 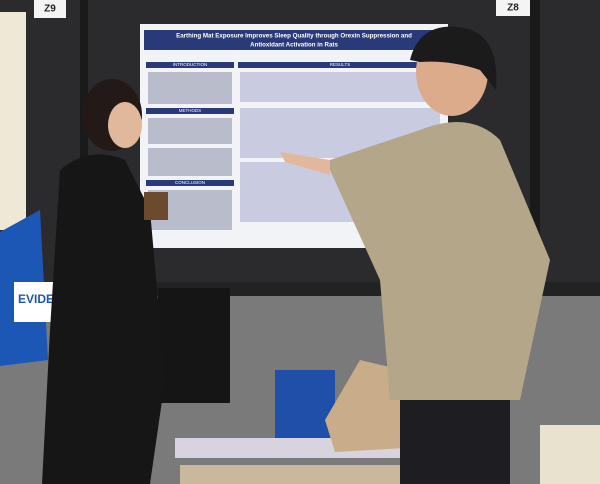 What do you see at coordinates (36, 299) in the screenshot?
I see `bag-text: EVIDE` at bounding box center [36, 299].